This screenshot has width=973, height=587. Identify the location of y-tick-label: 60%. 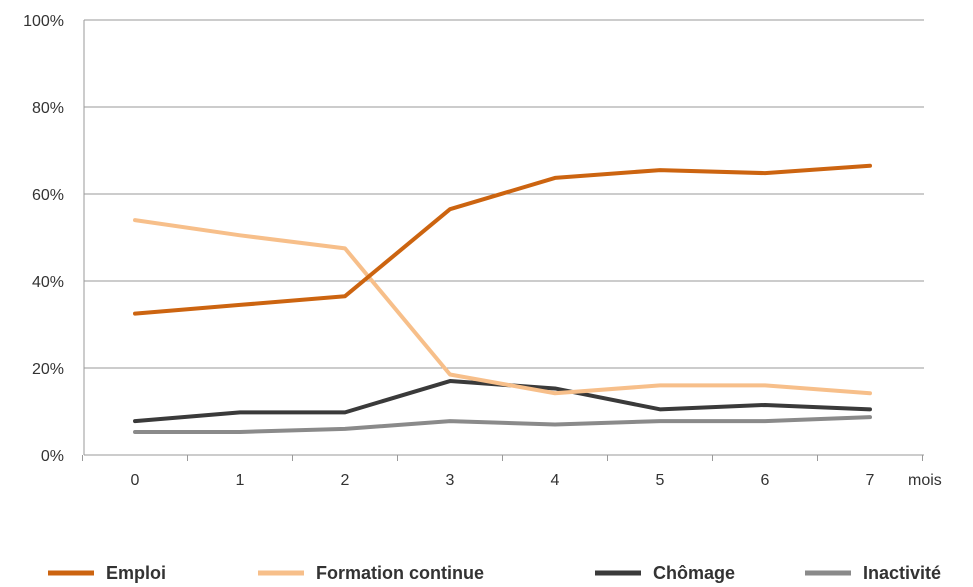
(48, 195).